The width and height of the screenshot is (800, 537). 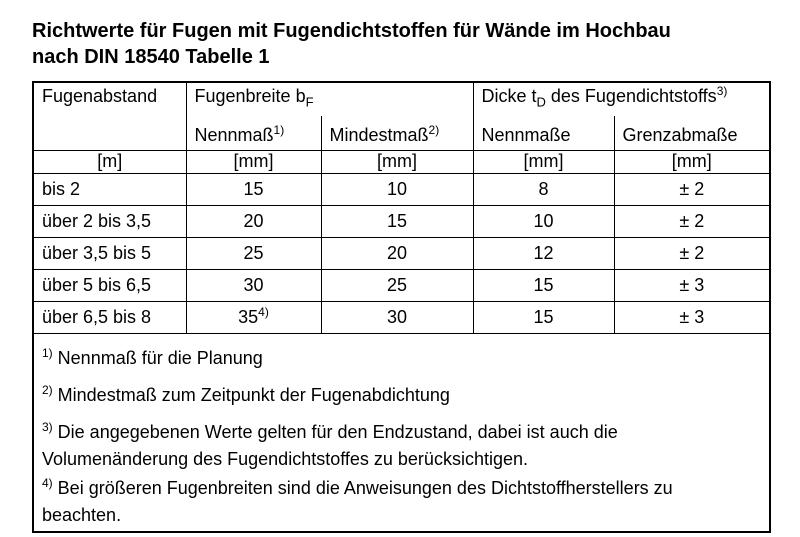 I want to click on header-mindestmass: Mindestmaß2), so click(x=397, y=133).